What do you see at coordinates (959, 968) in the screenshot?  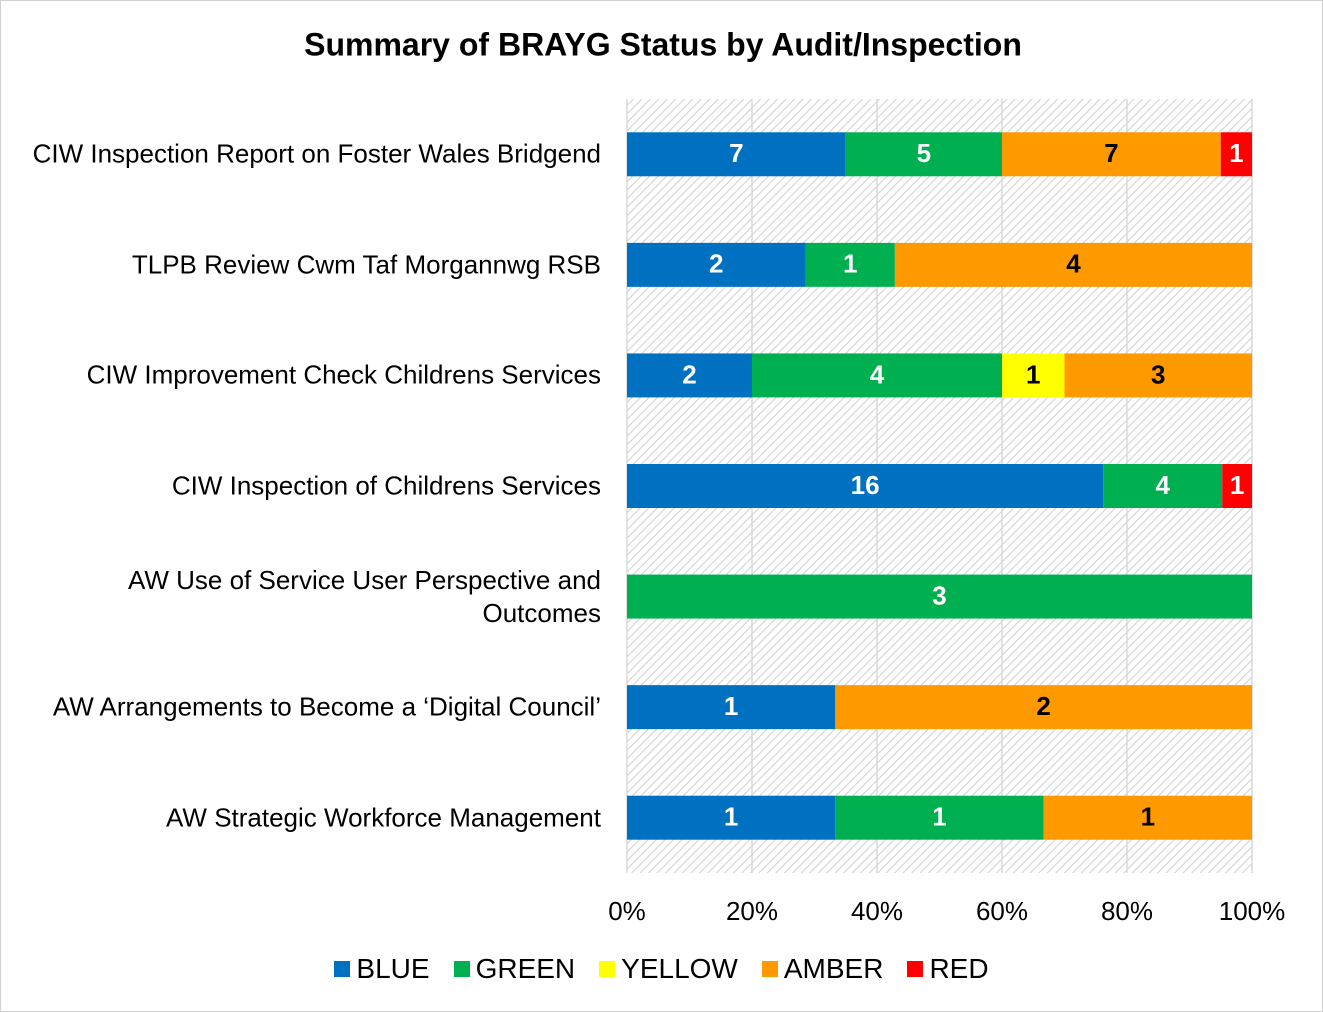 I see `legend-label: RED` at bounding box center [959, 968].